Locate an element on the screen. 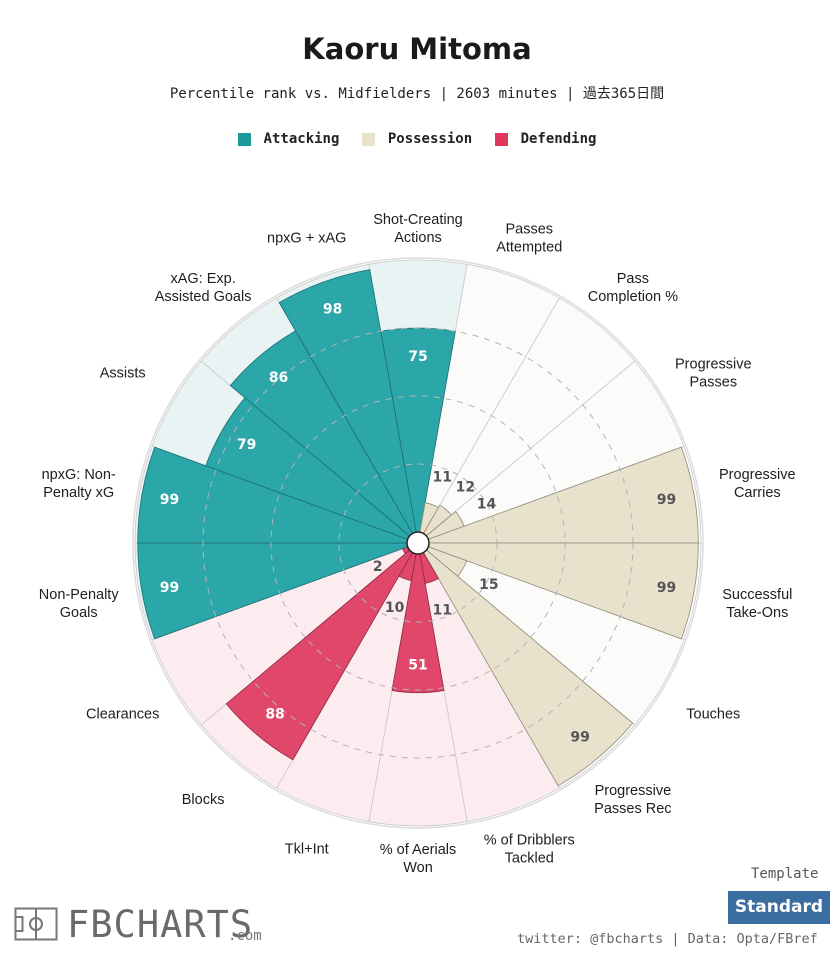  legend-label-attacking: Attacking is located at coordinates (301, 139).